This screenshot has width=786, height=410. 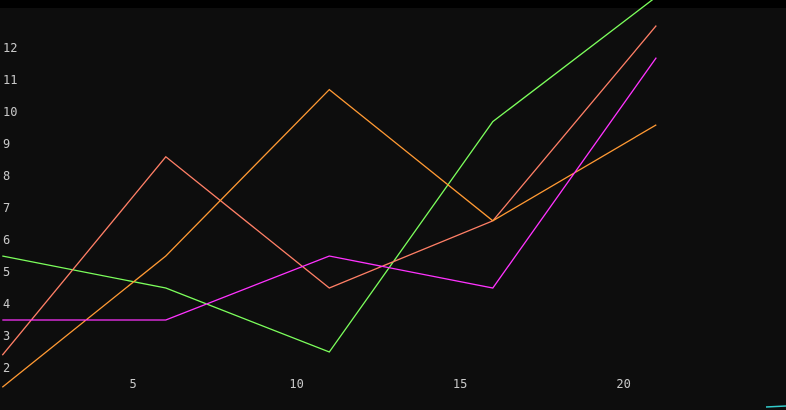 I want to click on y-tick-label: 5, so click(x=6, y=272).